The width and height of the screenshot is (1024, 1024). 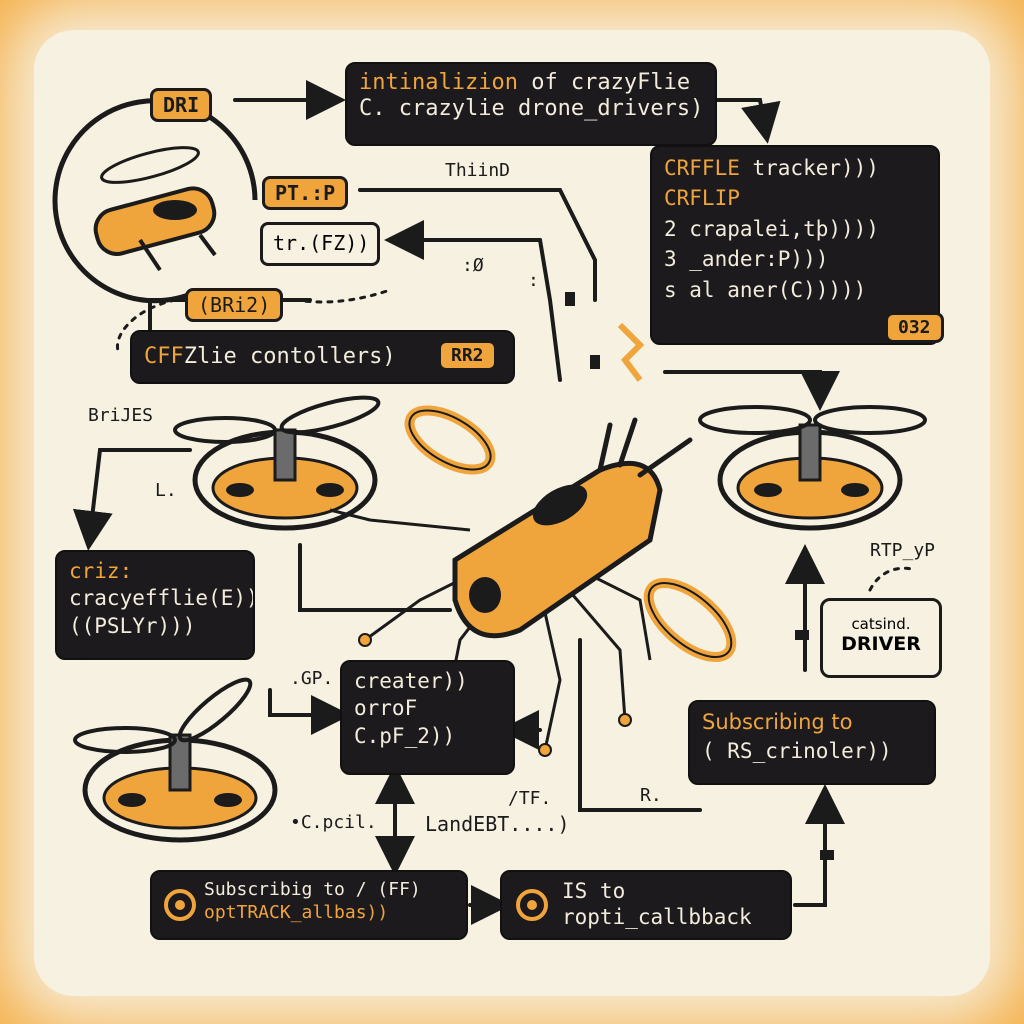 What do you see at coordinates (386, 708) in the screenshot?
I see `creater-line2: orroF` at bounding box center [386, 708].